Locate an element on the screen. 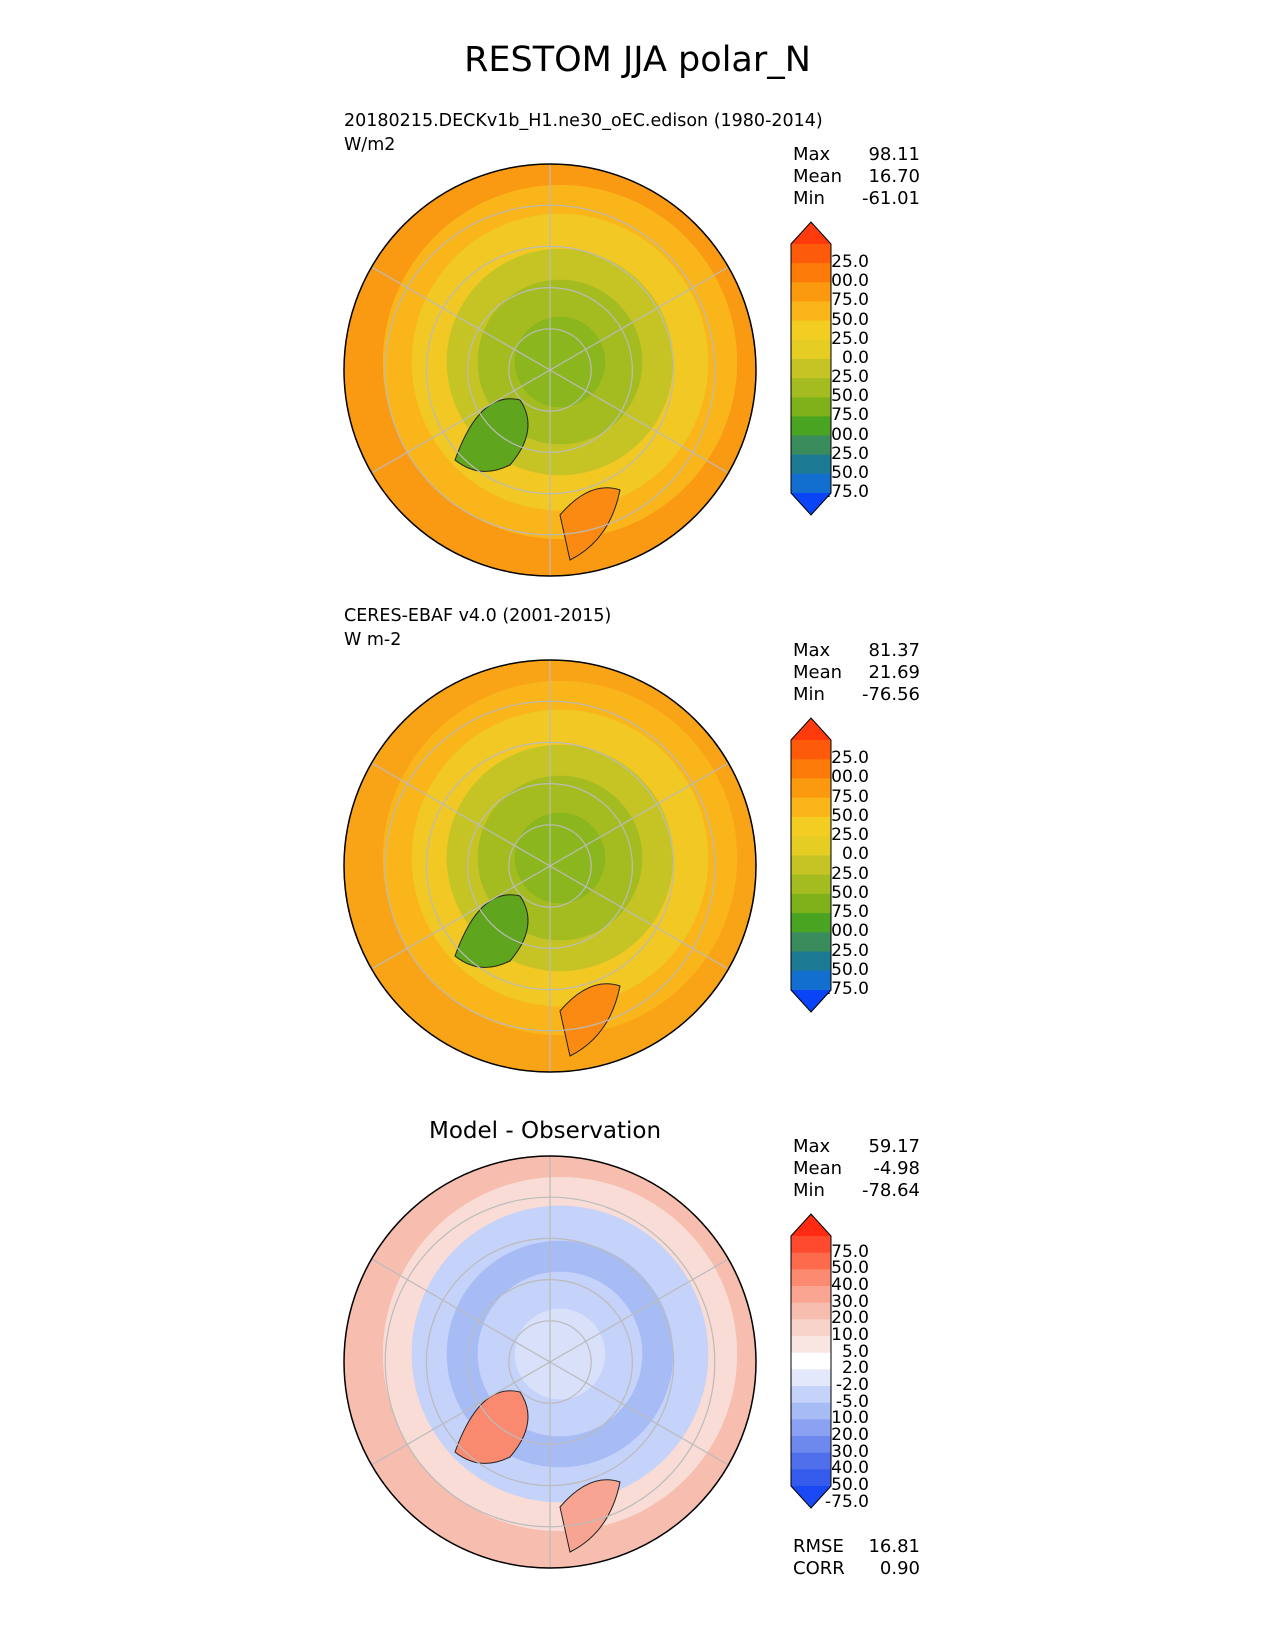 This screenshot has height=1650, width=1275. colorbar-tick-label: 30.0 is located at coordinates (850, 1301).